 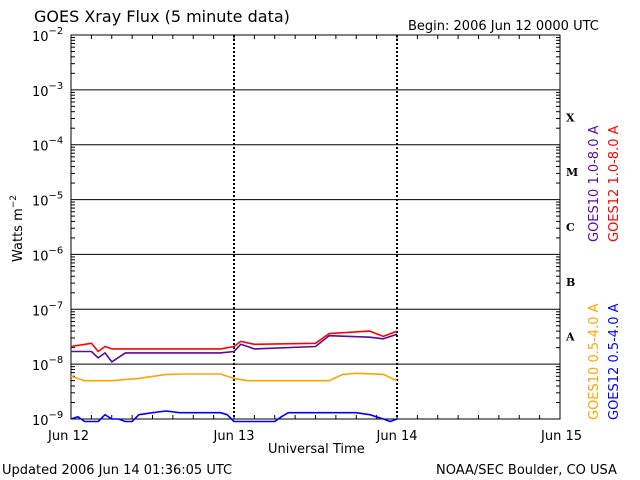 What do you see at coordinates (503, 26) in the screenshot?
I see `begin-time: Begin: 2006 Jun 12 0000 UTC` at bounding box center [503, 26].